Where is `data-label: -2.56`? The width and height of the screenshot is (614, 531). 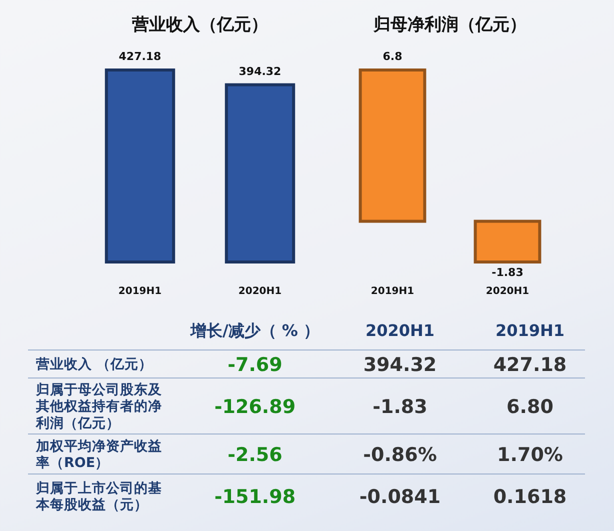
data-label: -2.56 is located at coordinates (255, 455).